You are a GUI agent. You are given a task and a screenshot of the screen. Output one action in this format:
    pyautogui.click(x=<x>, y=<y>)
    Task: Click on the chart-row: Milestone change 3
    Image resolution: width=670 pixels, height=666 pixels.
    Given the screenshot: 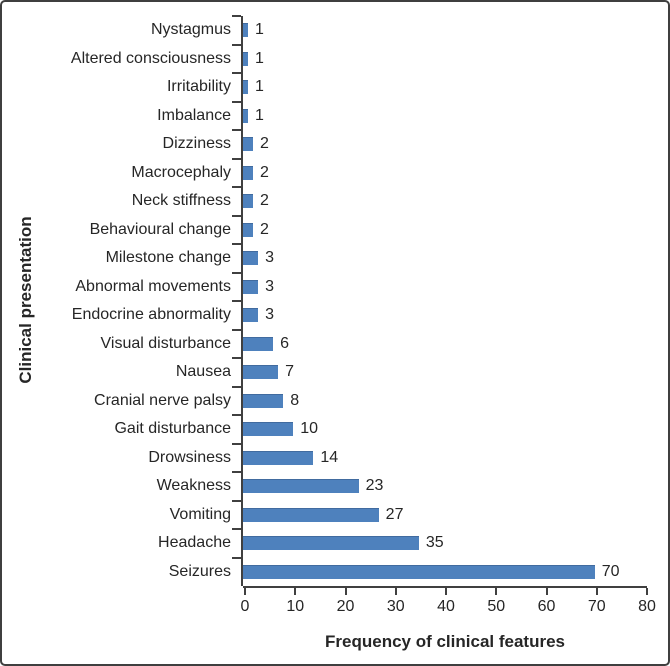 What is the action you would take?
    pyautogui.click(x=325, y=258)
    